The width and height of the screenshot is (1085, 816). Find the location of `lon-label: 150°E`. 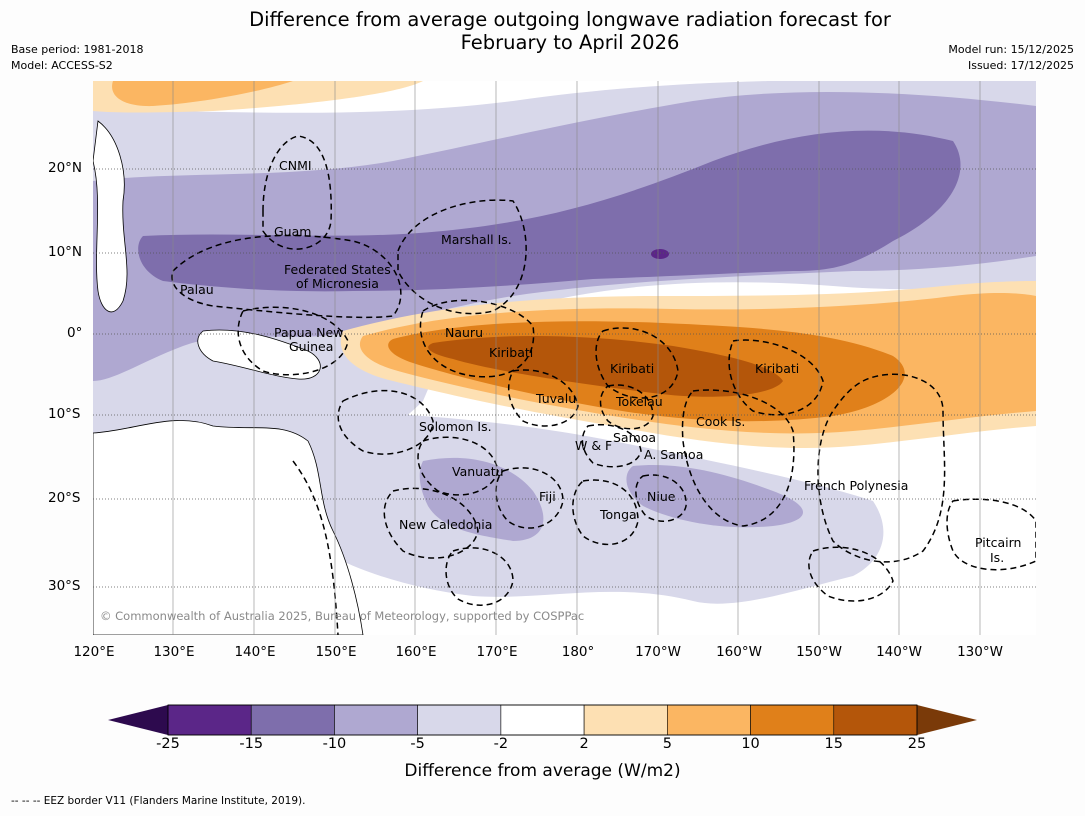

lon-label: 150°E is located at coordinates (336, 652).